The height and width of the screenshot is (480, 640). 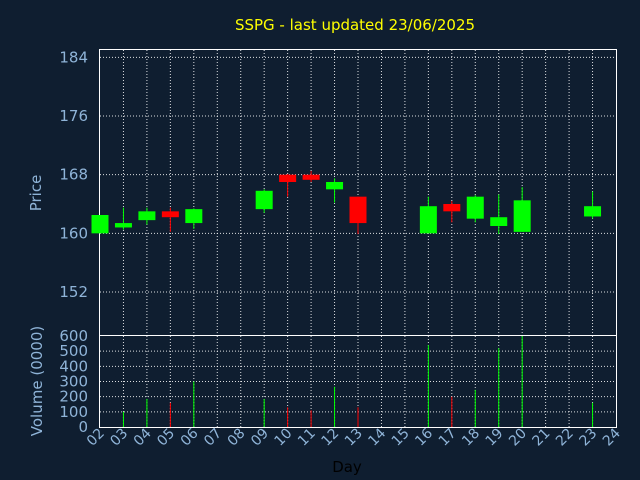 What do you see at coordinates (347, 467) in the screenshot?
I see `x-axis-label: Day` at bounding box center [347, 467].